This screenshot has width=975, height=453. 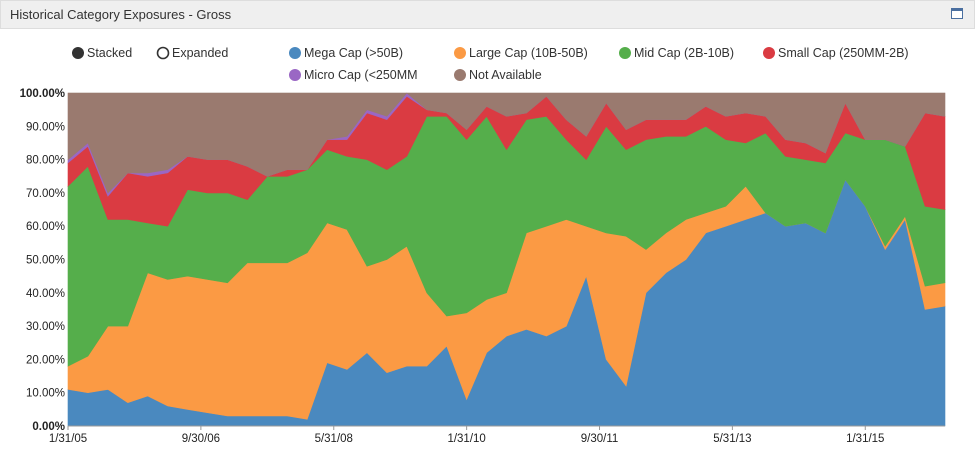 I want to click on legend-label: Mid Cap (2B-10B), so click(x=684, y=53).